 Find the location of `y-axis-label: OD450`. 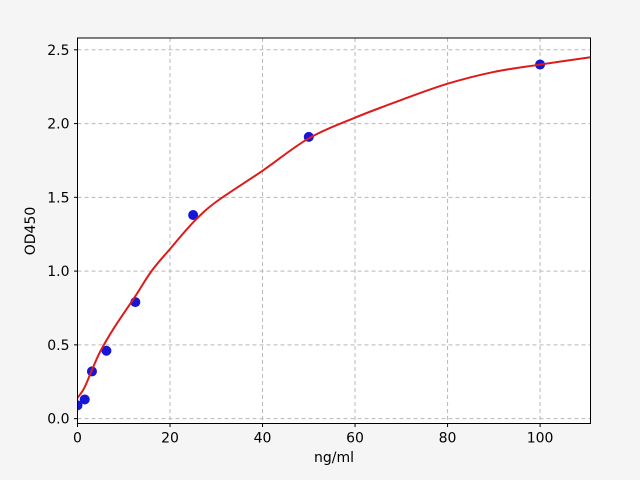

y-axis-label: OD450 is located at coordinates (31, 231).